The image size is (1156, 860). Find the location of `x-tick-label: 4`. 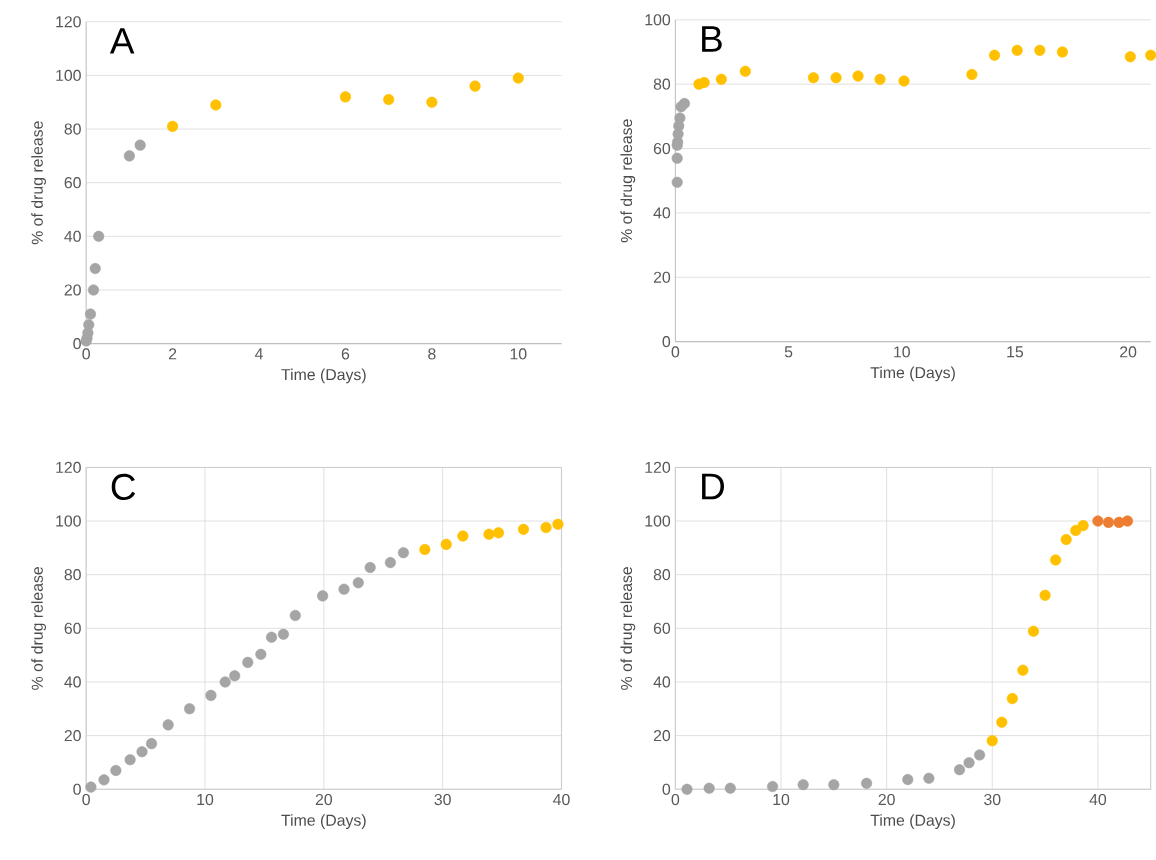

x-tick-label: 4 is located at coordinates (258, 354).